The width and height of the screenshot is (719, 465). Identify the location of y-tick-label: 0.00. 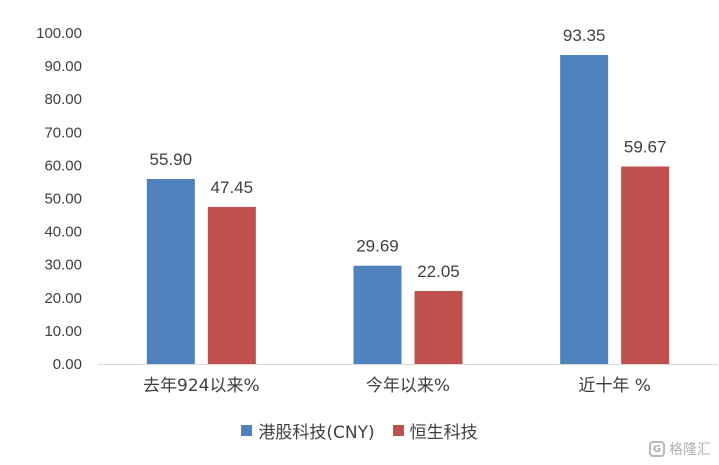
(67, 364).